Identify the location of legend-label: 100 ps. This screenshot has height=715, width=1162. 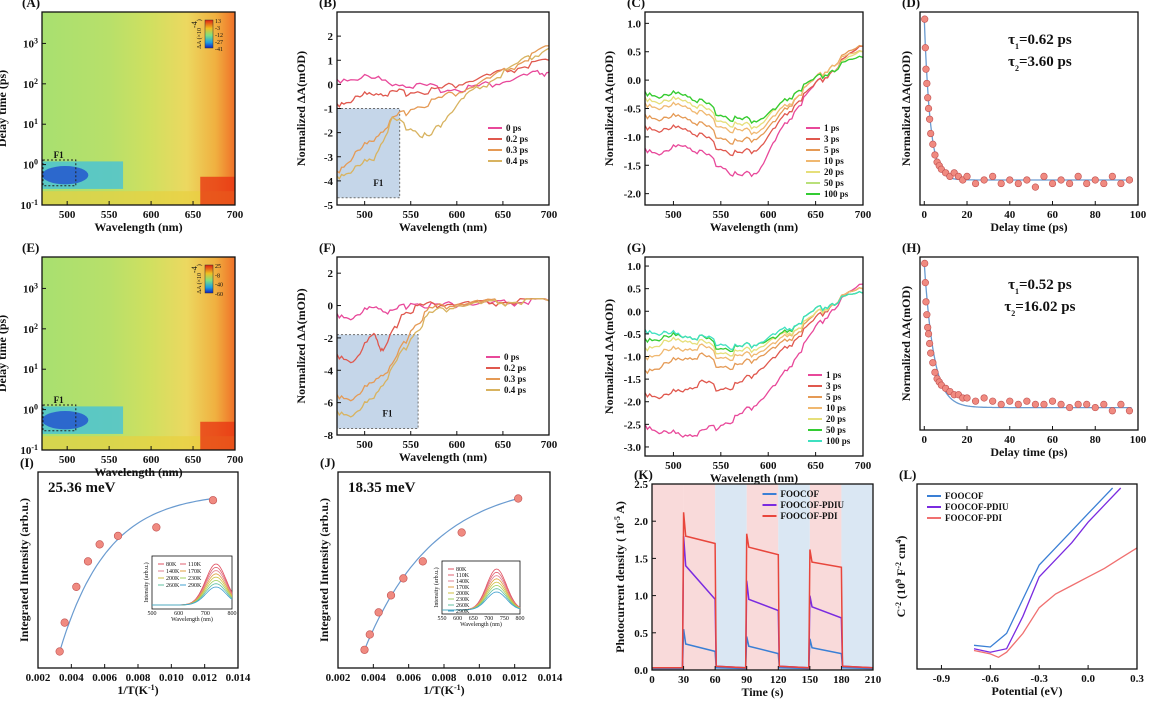
(838, 441).